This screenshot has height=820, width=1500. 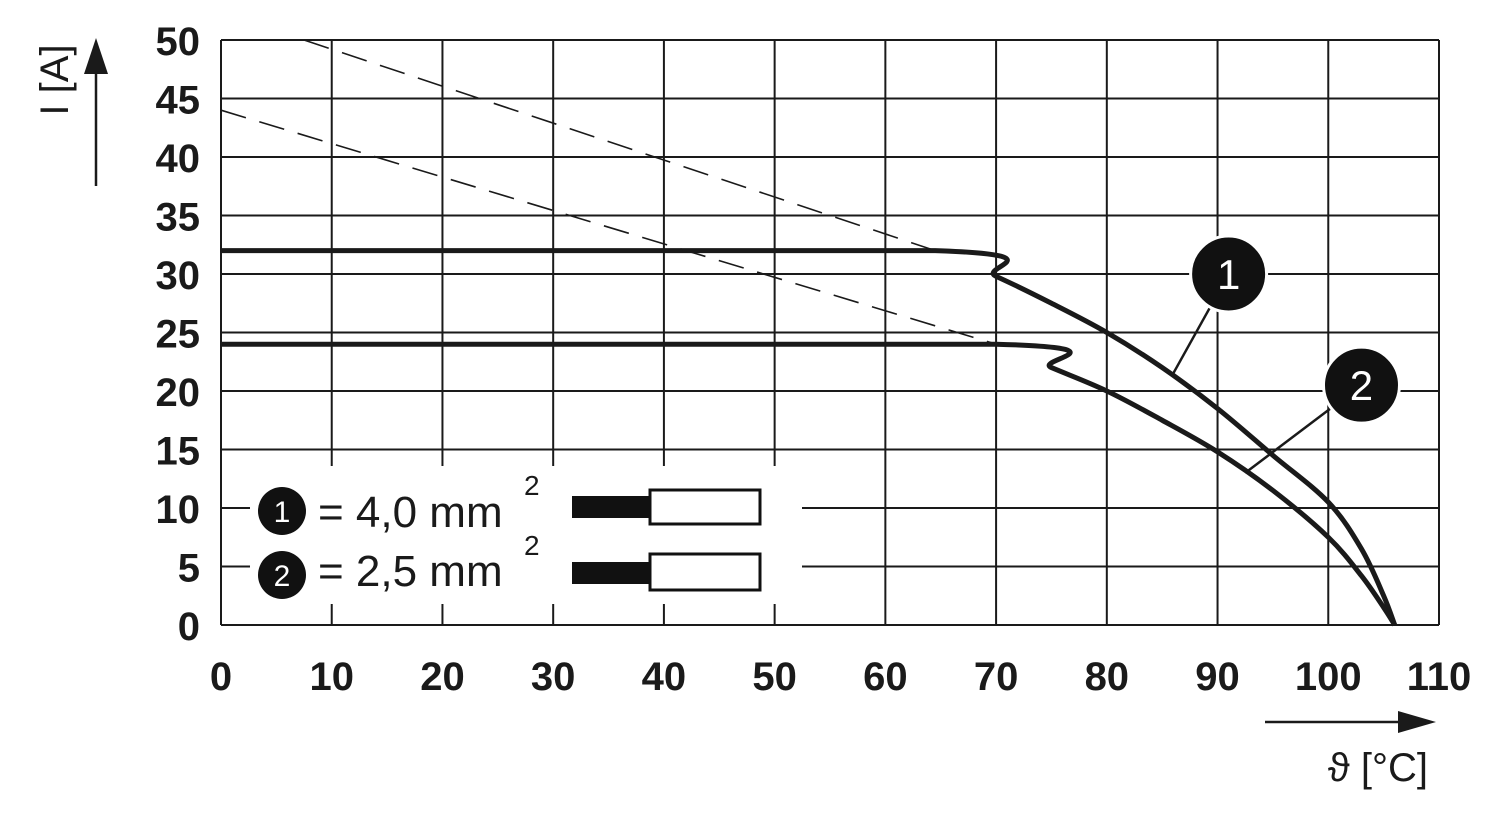 I want to click on legend-entry-1-sup: 2, so click(x=532, y=485).